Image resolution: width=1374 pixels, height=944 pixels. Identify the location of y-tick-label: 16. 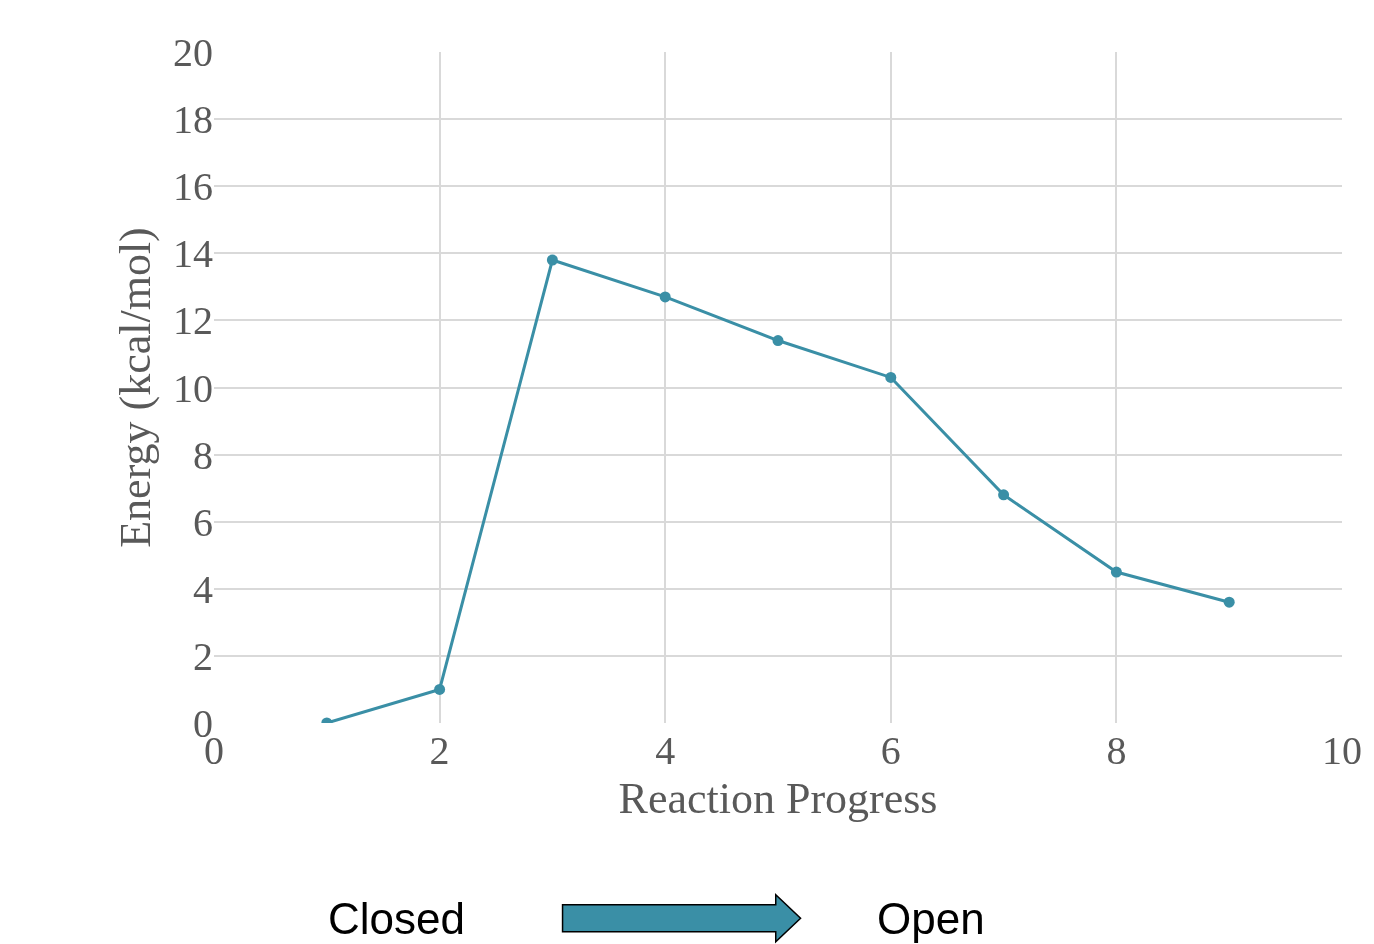
(193, 187).